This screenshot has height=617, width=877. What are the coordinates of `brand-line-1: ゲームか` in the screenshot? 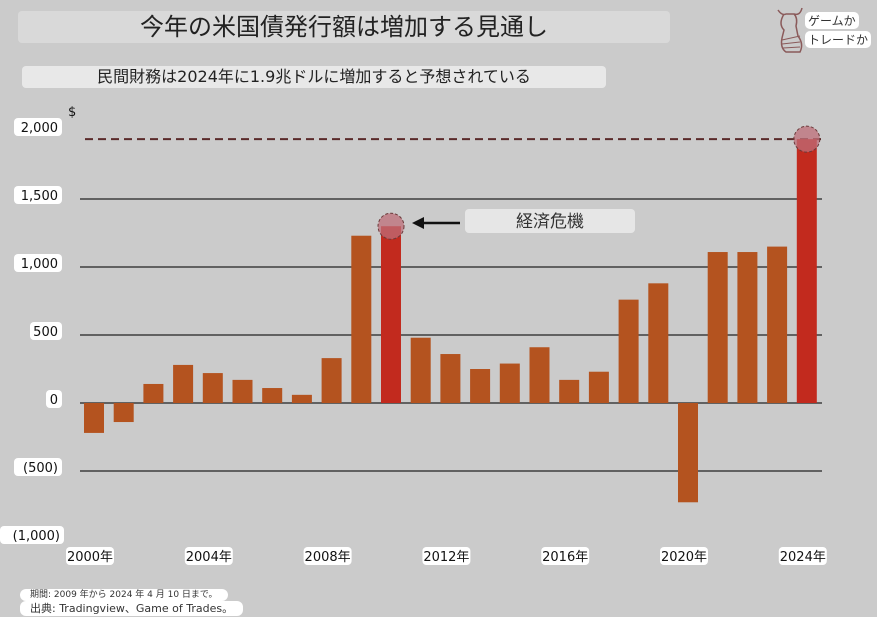 It's located at (832, 20).